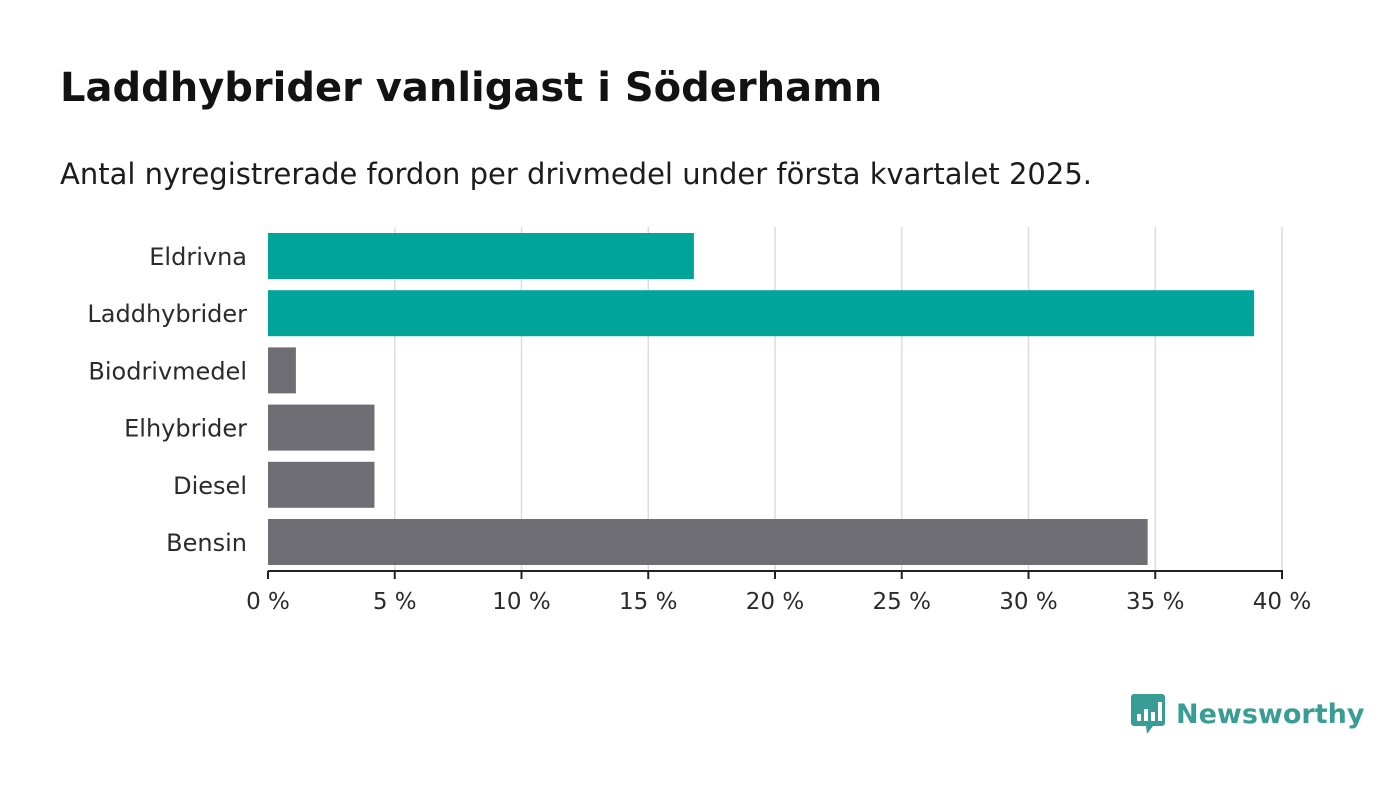 Image resolution: width=1400 pixels, height=793 pixels. What do you see at coordinates (471, 88) in the screenshot?
I see `chart-title: Laddhybrider vanligast i Söderhamn` at bounding box center [471, 88].